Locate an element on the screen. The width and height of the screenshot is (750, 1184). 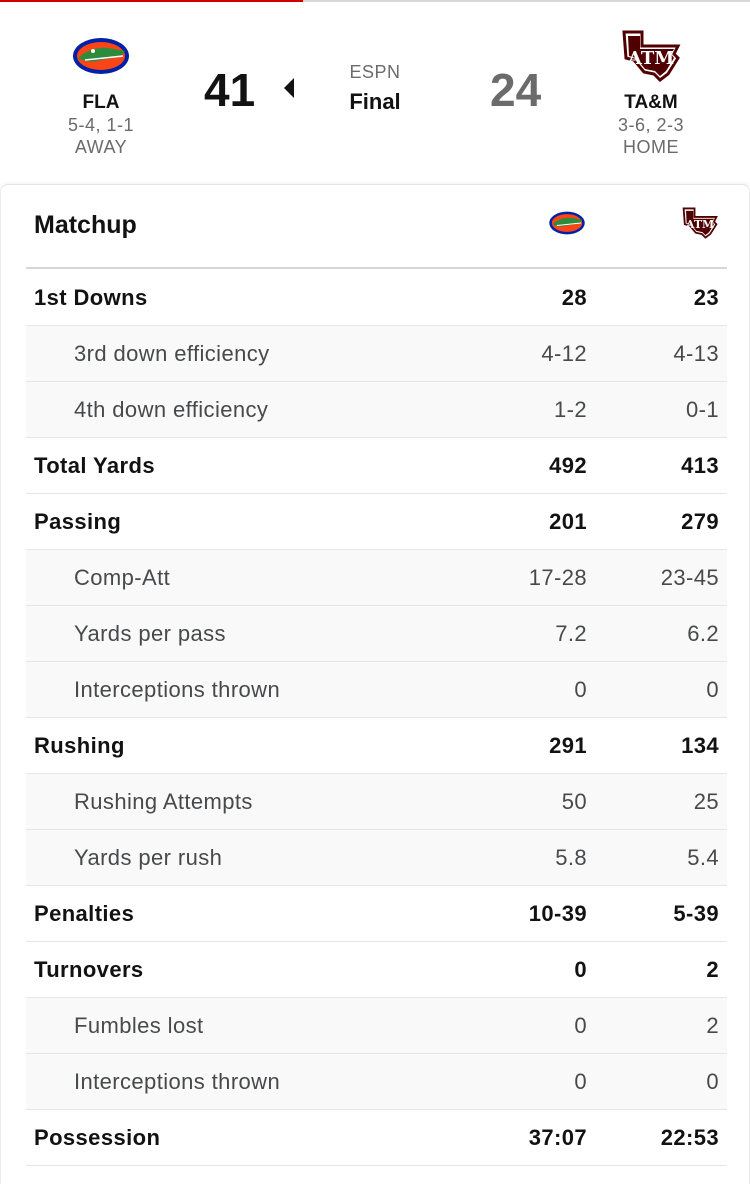
stat-home-value: 279 is located at coordinates (700, 521).